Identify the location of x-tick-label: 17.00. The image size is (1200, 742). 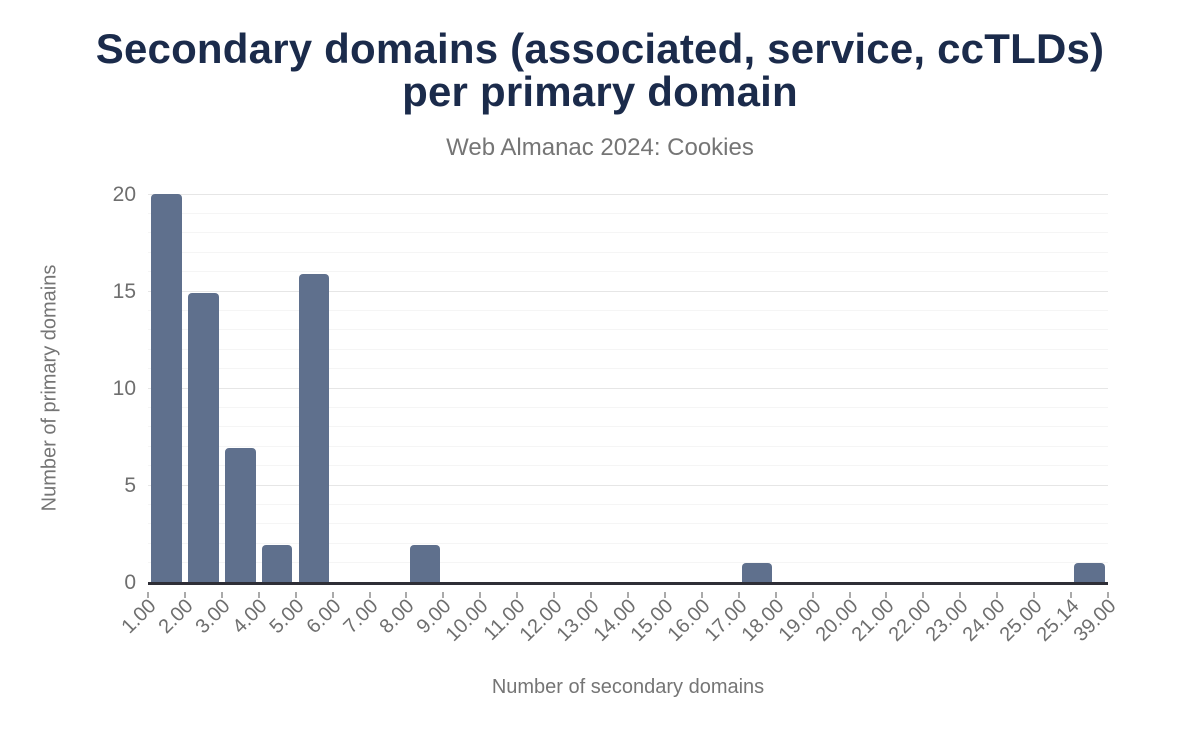
(726, 620).